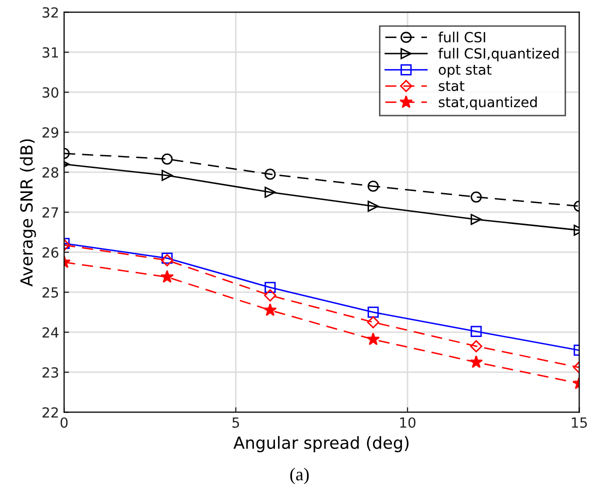 This screenshot has height=489, width=599. Describe the element at coordinates (50, 132) in the screenshot. I see `y-tick-label: 29` at that location.